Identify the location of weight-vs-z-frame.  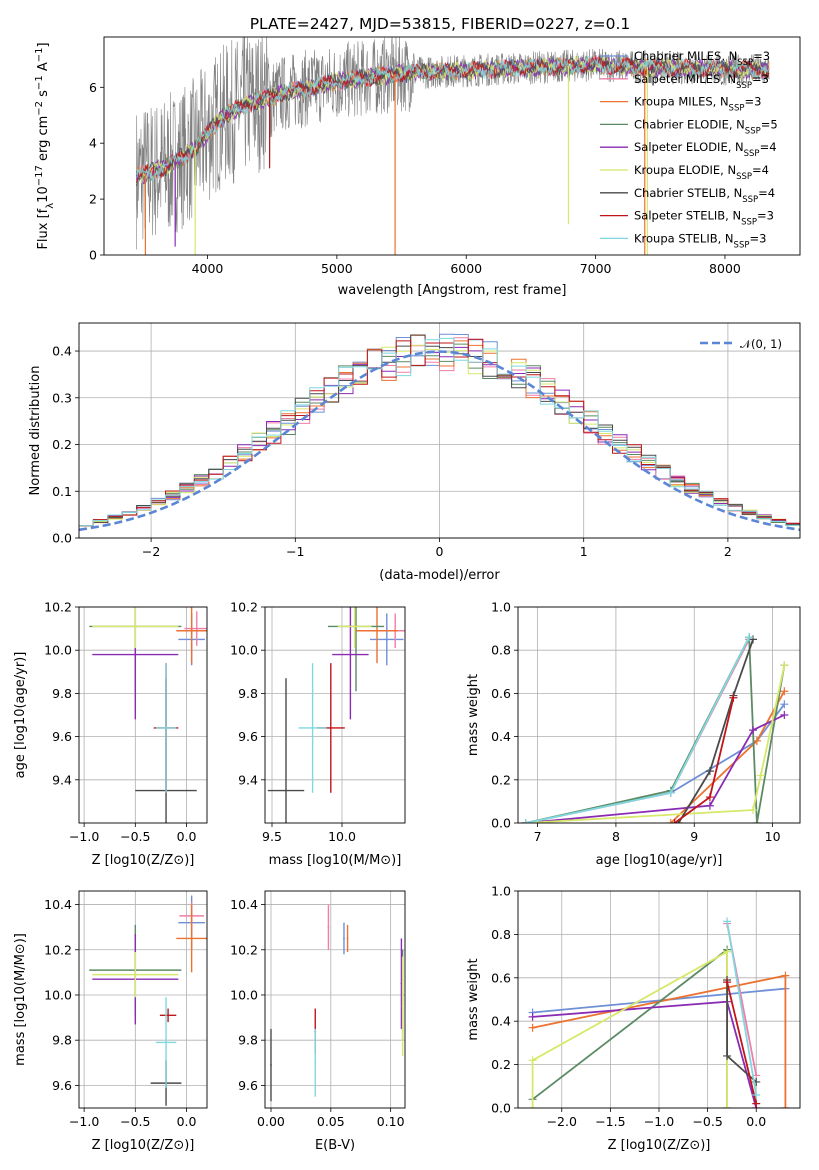
(659, 999).